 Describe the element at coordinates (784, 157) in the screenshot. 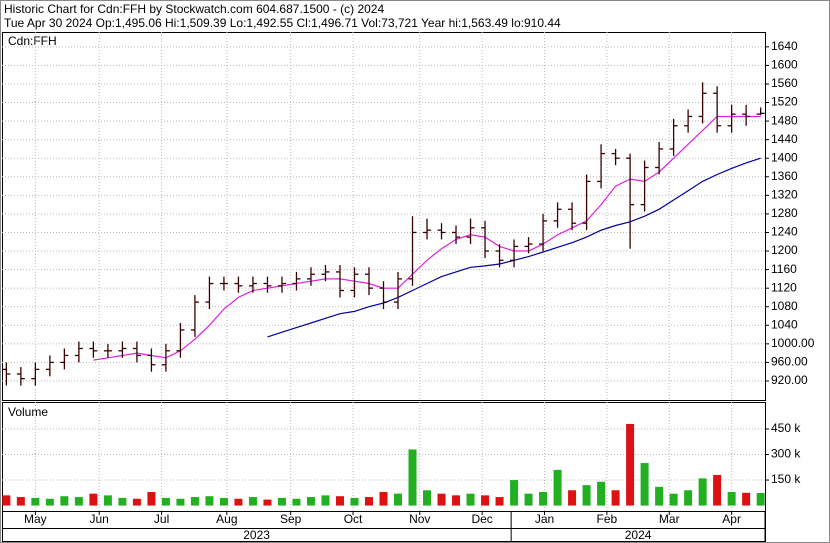

I see `y-tick-label: 1400` at that location.